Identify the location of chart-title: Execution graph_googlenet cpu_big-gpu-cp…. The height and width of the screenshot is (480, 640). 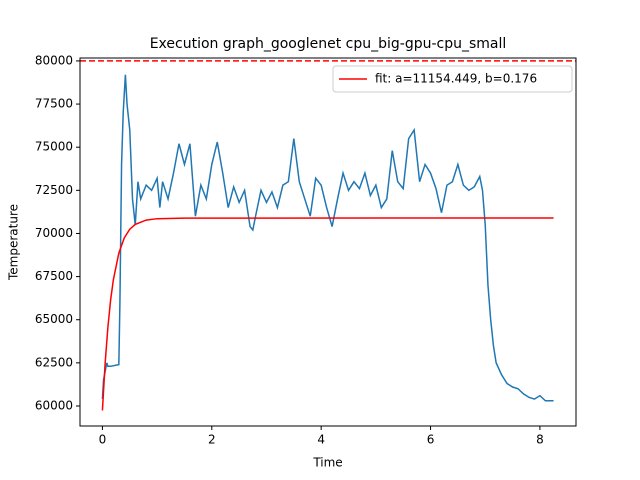
(328, 44).